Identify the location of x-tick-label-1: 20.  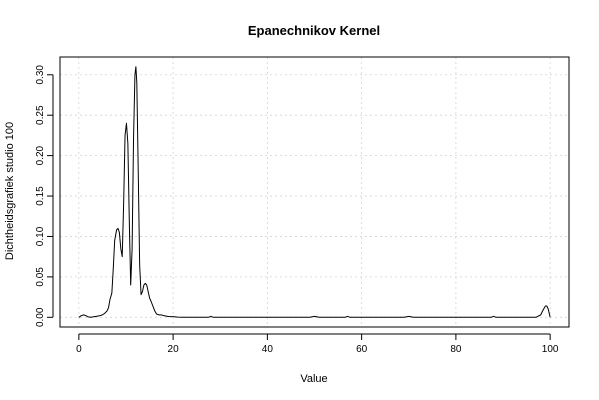
(174, 349).